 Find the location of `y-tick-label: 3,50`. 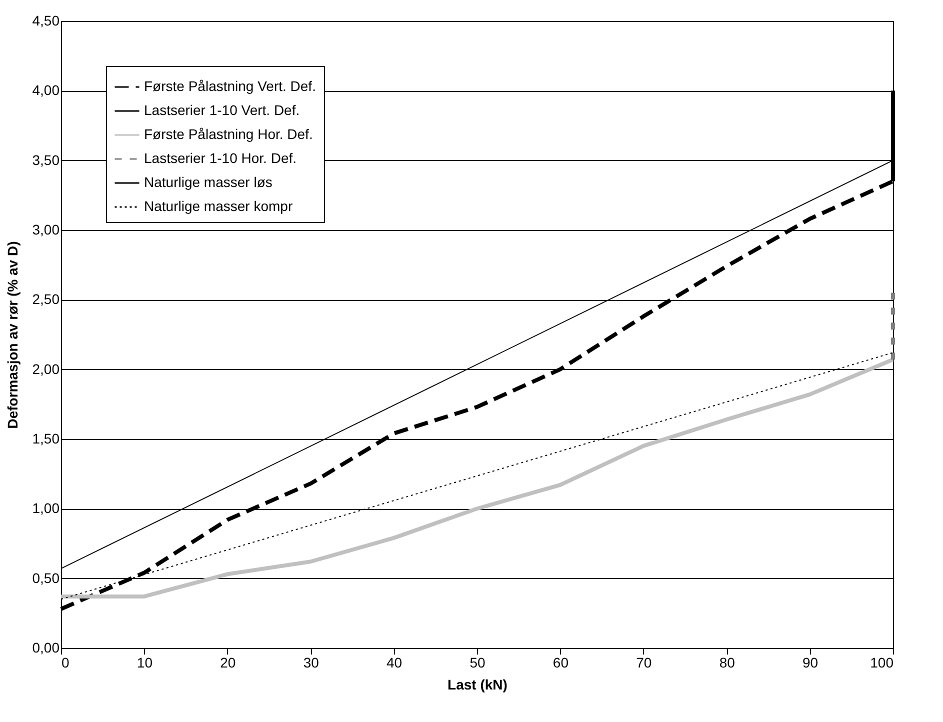

y-tick-label: 3,50 is located at coordinates (46, 160).